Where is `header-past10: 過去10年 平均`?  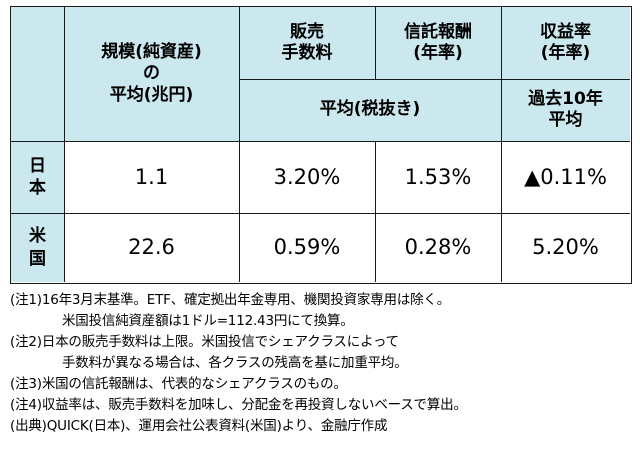 header-past10: 過去10年 平均 is located at coordinates (565, 110).